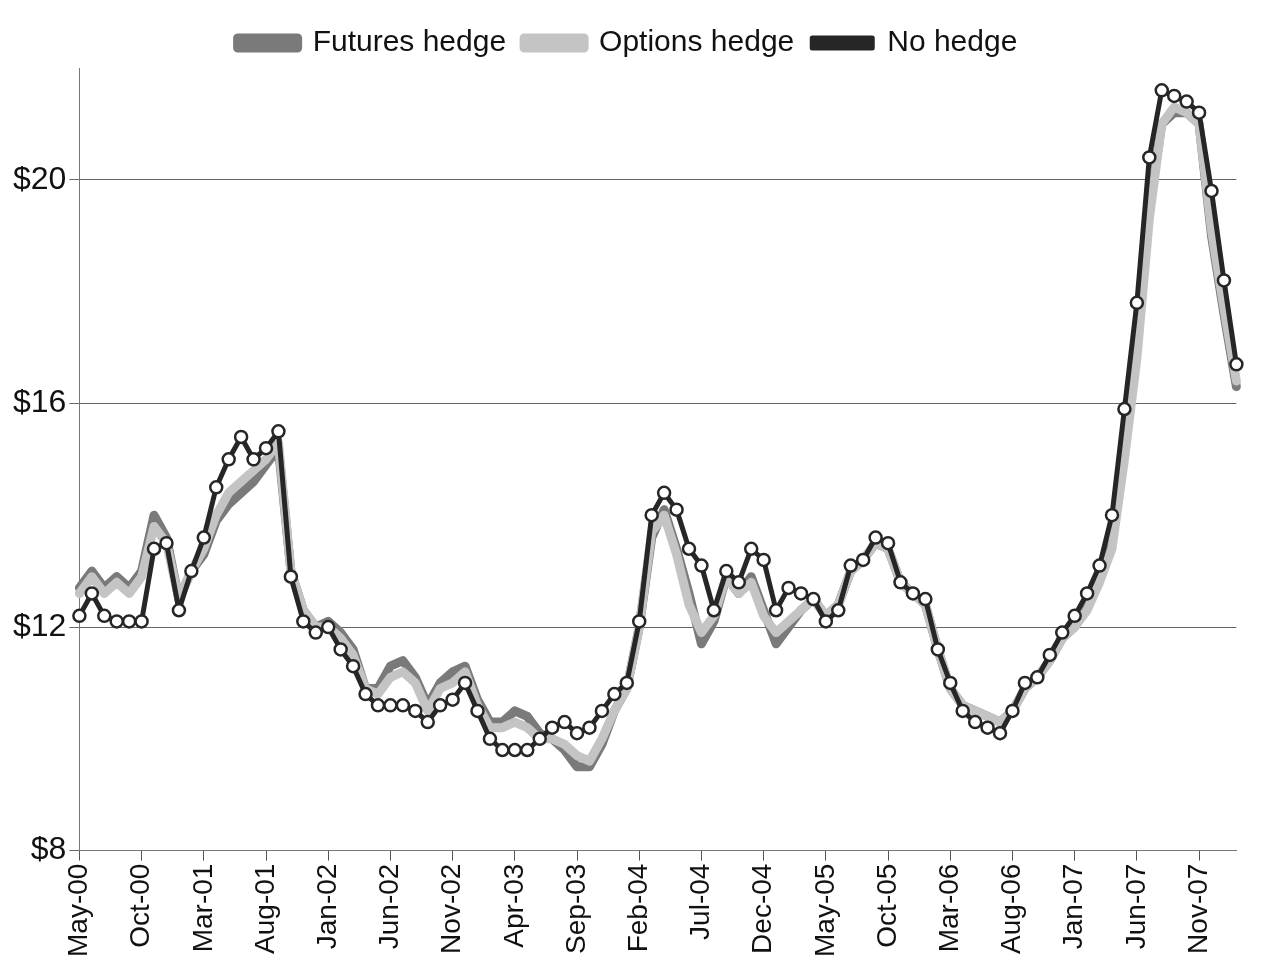 This screenshot has width=1273, height=970. What do you see at coordinates (389, 906) in the screenshot?
I see `x-tick-label: Jun-02` at bounding box center [389, 906].